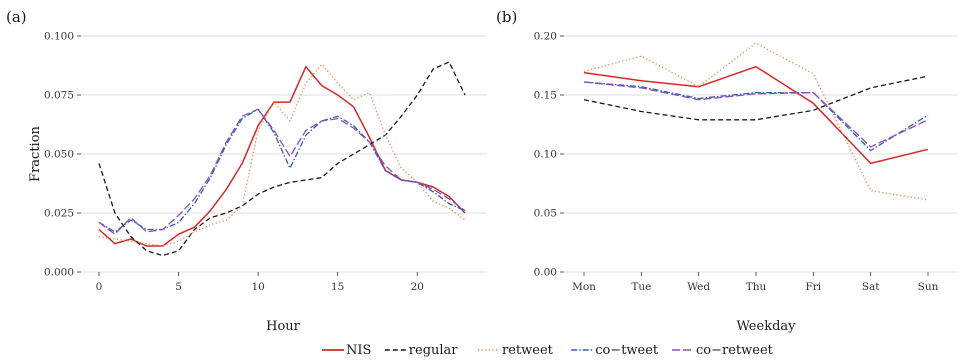 This screenshot has width=961, height=364. What do you see at coordinates (813, 287) in the screenshot?
I see `x-tick-label: Fri` at bounding box center [813, 287].